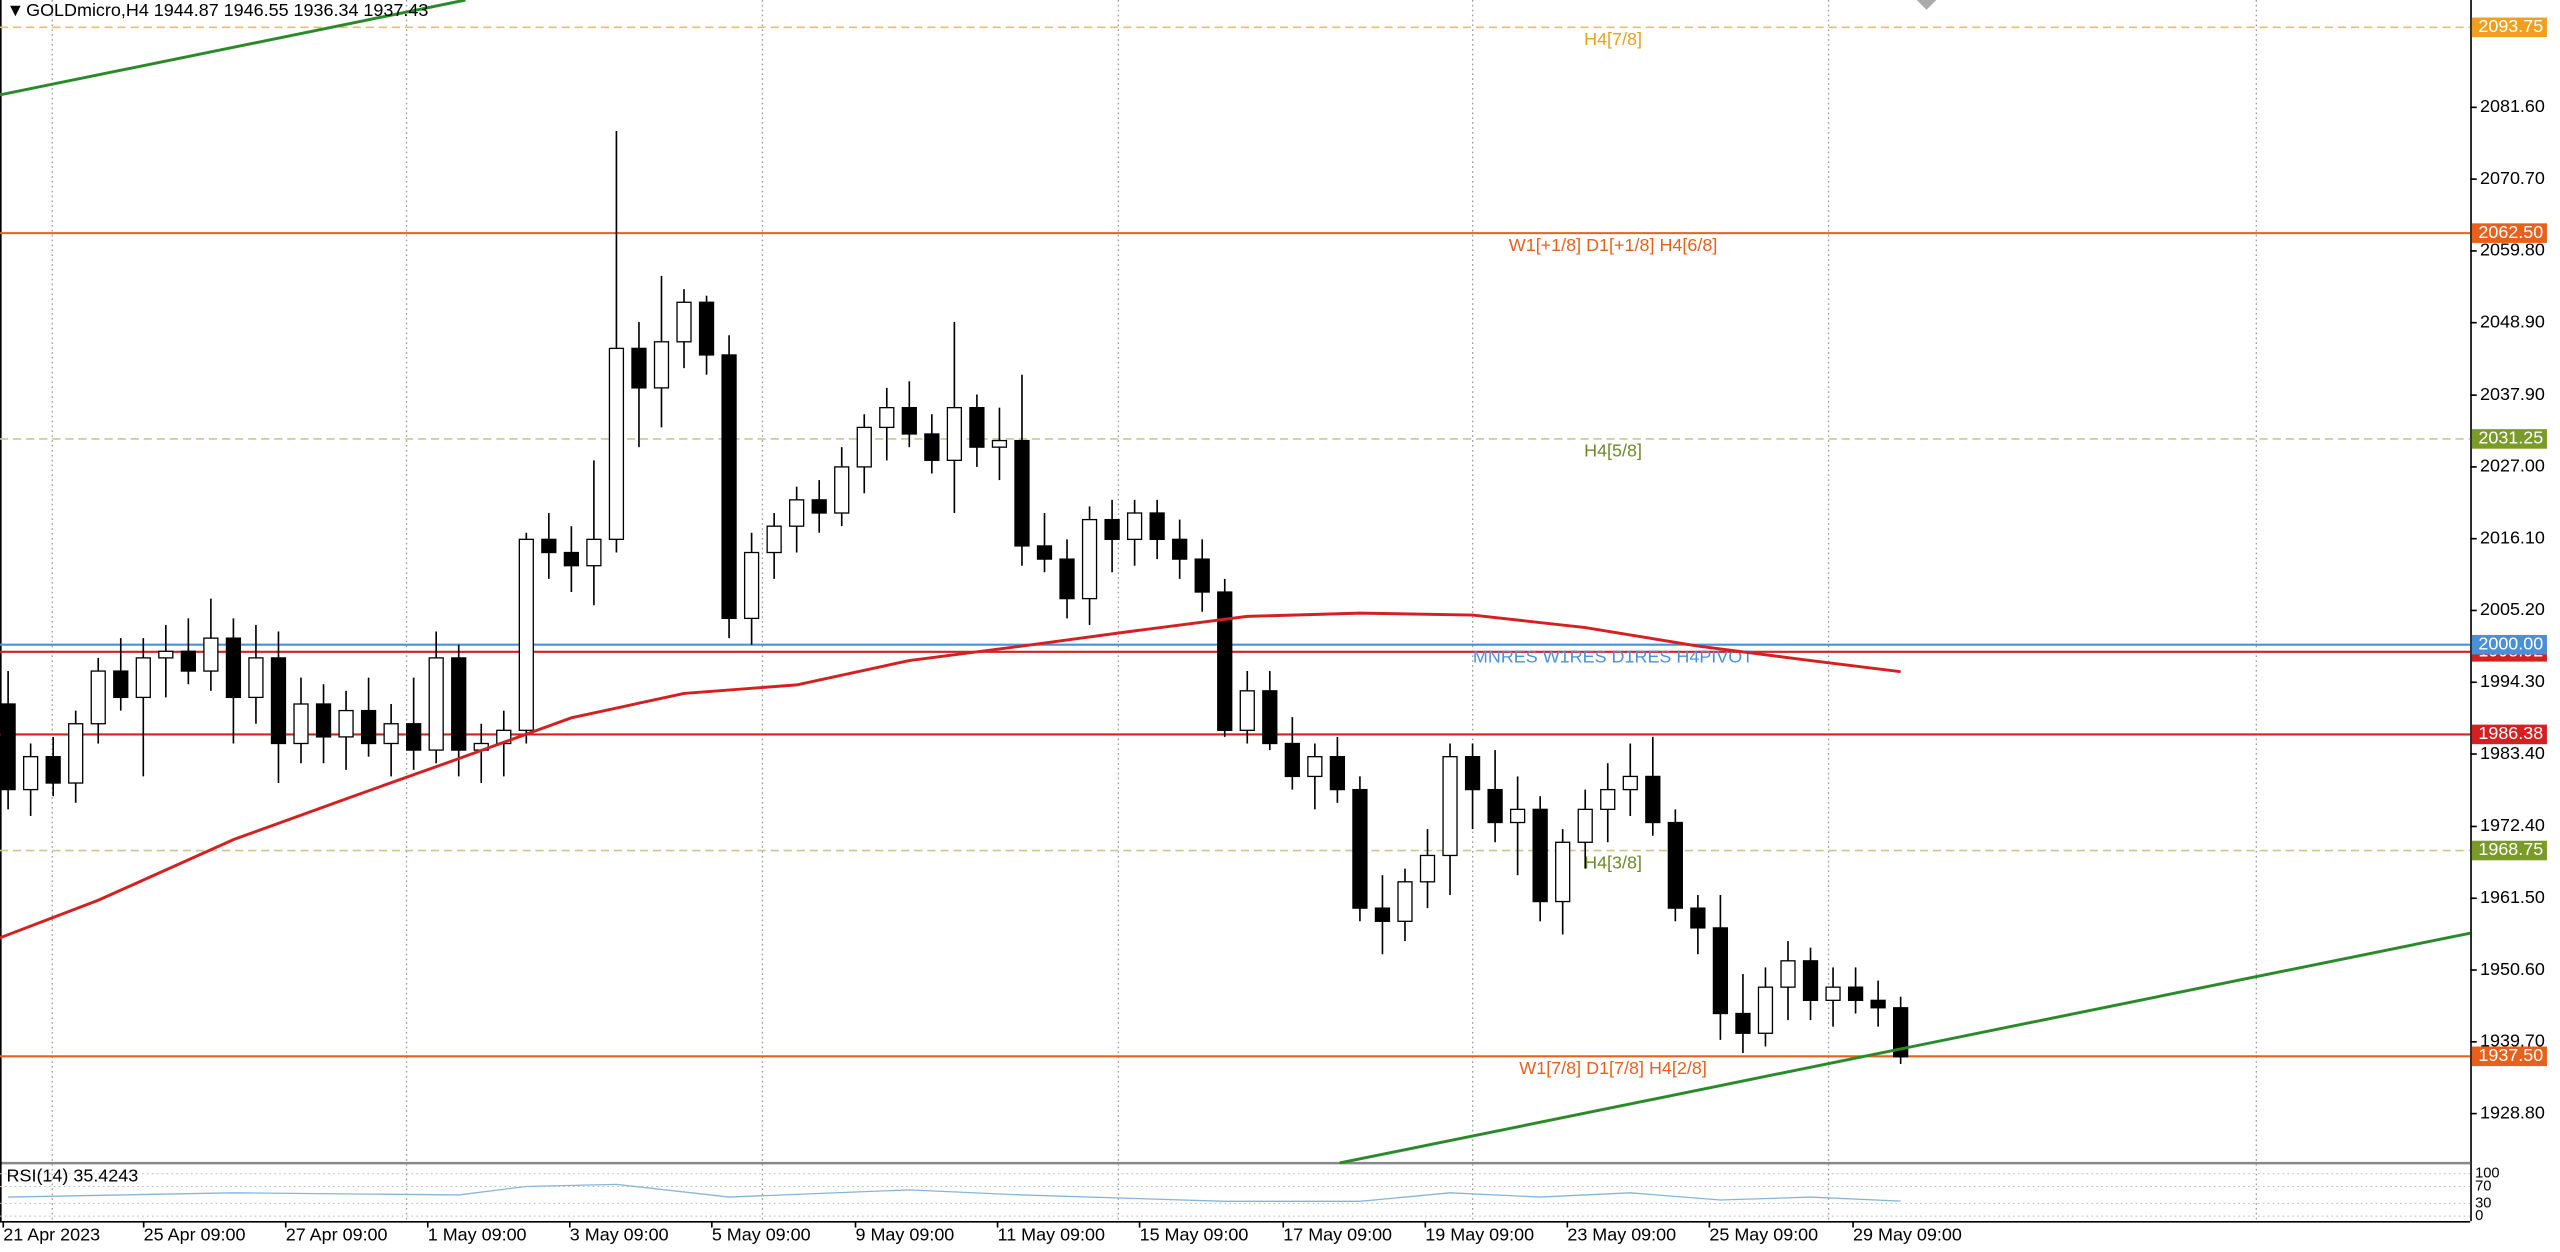  Describe the element at coordinates (2512, 753) in the screenshot. I see `y-tick-label: 1983.40` at that location.